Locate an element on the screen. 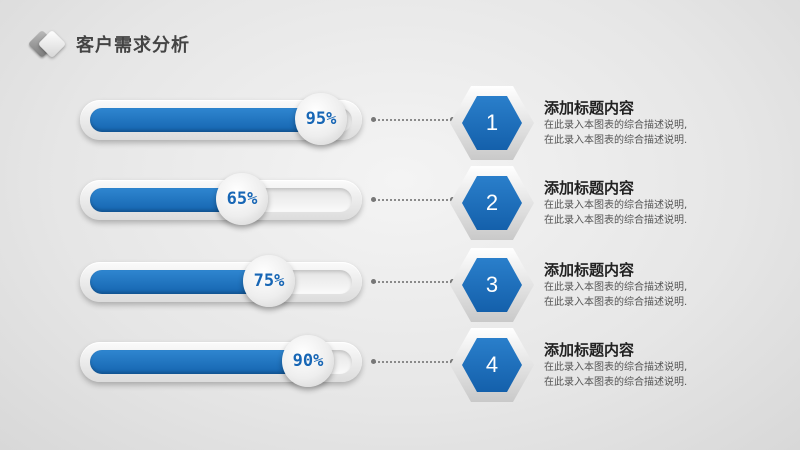 The image size is (800, 450). percent-badge: 65% is located at coordinates (242, 199).